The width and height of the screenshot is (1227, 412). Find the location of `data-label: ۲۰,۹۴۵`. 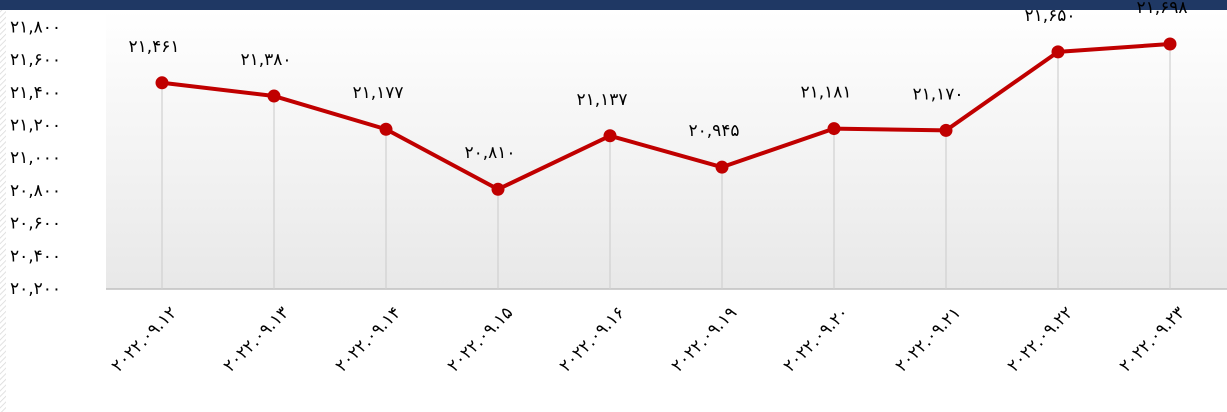

data-label: ۲۰,۹۴۵ is located at coordinates (713, 131).